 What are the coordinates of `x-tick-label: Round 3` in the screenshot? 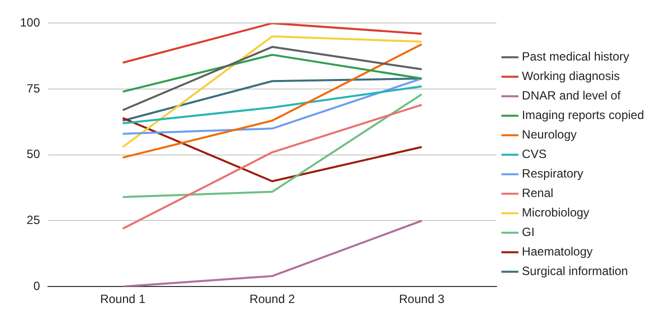 It's located at (422, 299).